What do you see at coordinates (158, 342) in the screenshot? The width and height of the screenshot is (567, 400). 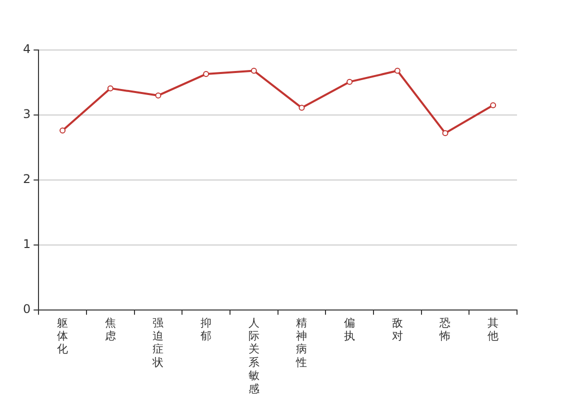 I see `x-tick-label: 强迫症状` at bounding box center [158, 342].